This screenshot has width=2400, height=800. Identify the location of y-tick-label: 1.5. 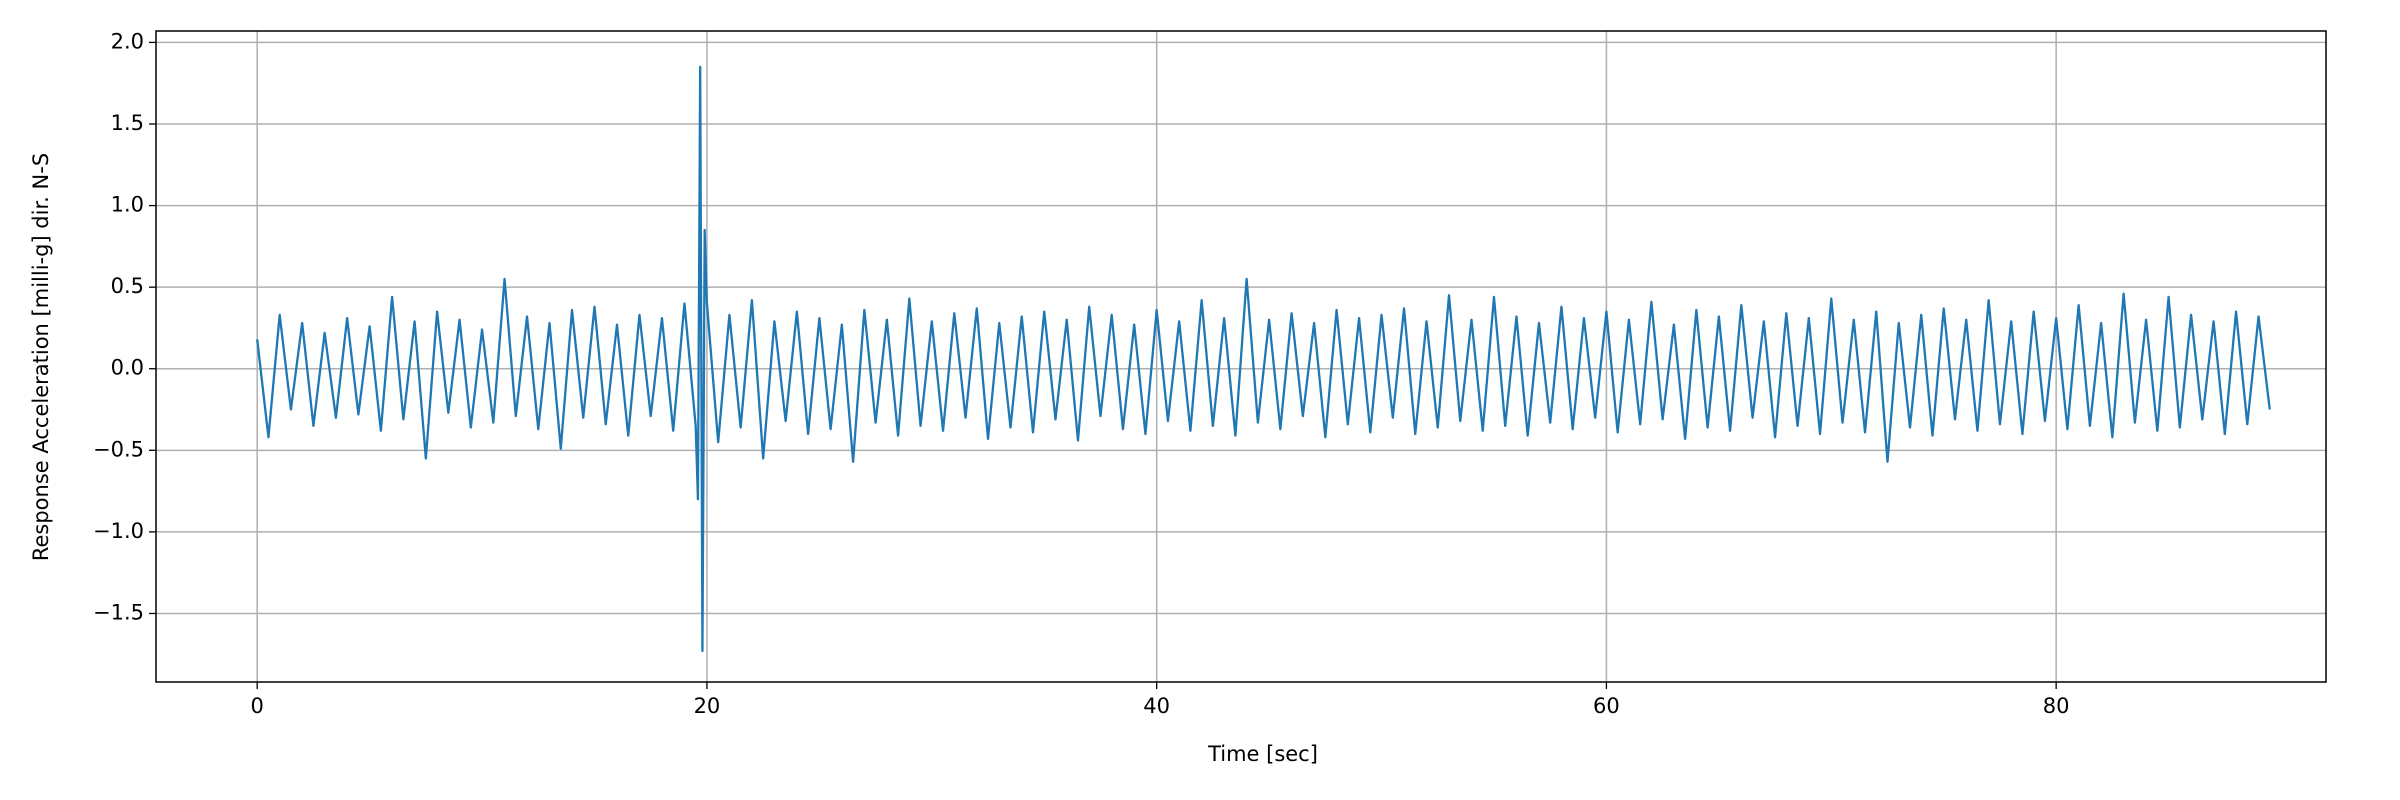
(127, 123).